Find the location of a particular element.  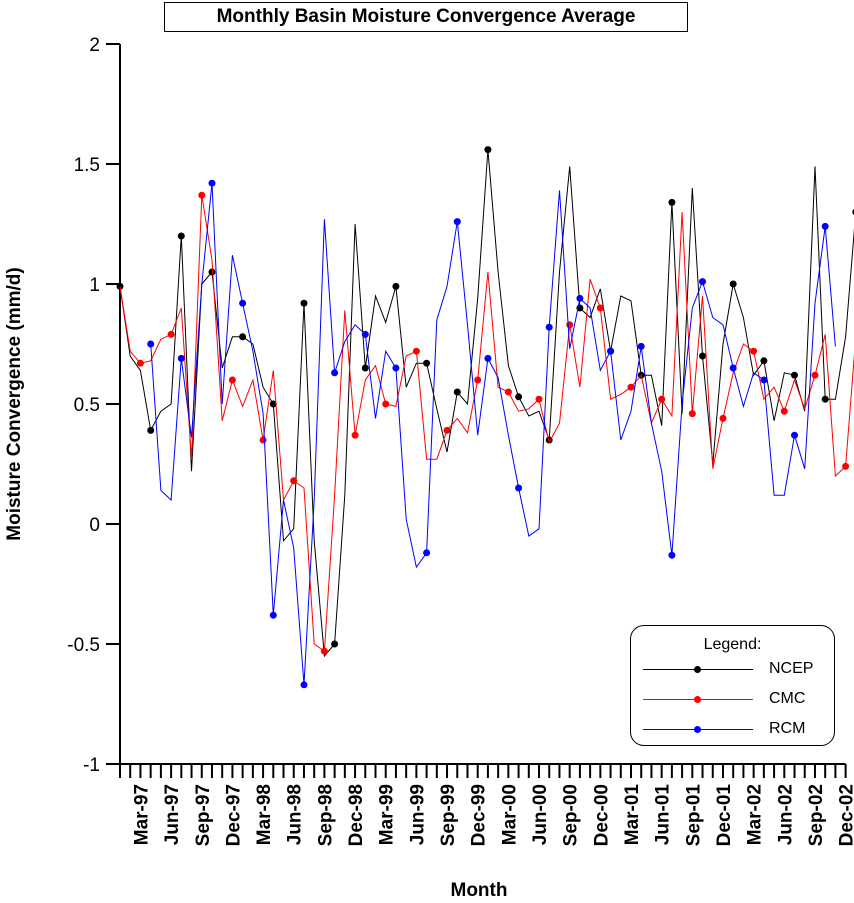

x-tick-label: Mar-99 is located at coordinates (387, 814).